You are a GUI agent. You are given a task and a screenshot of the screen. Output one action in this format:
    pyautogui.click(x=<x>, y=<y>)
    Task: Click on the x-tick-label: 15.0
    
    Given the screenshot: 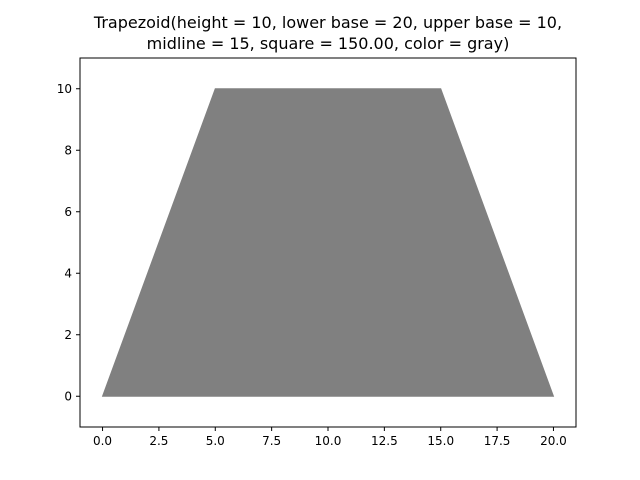 What is the action you would take?
    pyautogui.click(x=440, y=441)
    